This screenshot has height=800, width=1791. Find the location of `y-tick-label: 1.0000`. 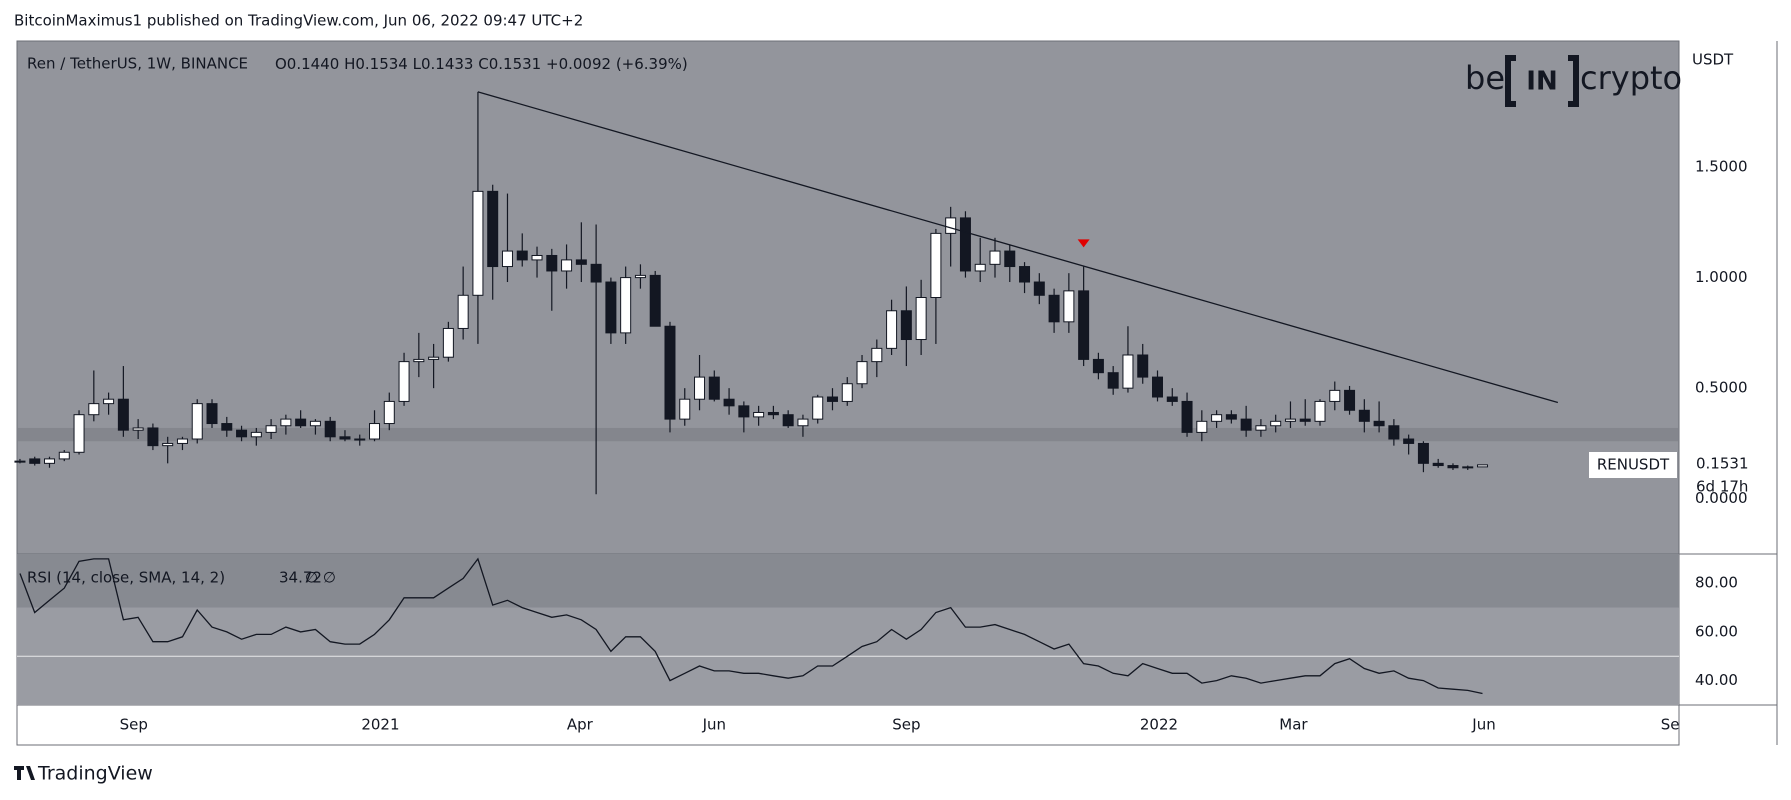

y-tick-label: 1.0000 is located at coordinates (1721, 277).